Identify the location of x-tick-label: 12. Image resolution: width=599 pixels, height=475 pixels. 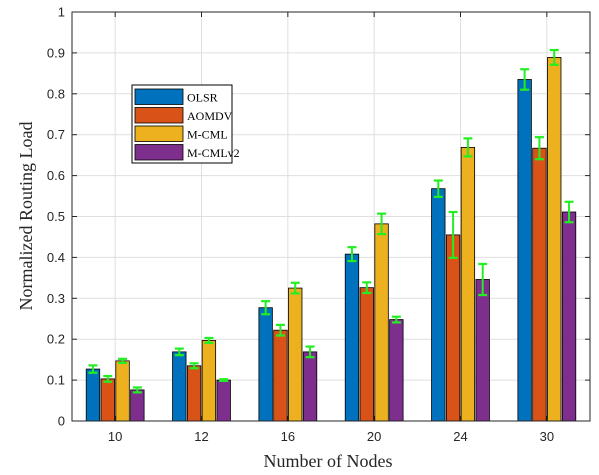
(201, 436).